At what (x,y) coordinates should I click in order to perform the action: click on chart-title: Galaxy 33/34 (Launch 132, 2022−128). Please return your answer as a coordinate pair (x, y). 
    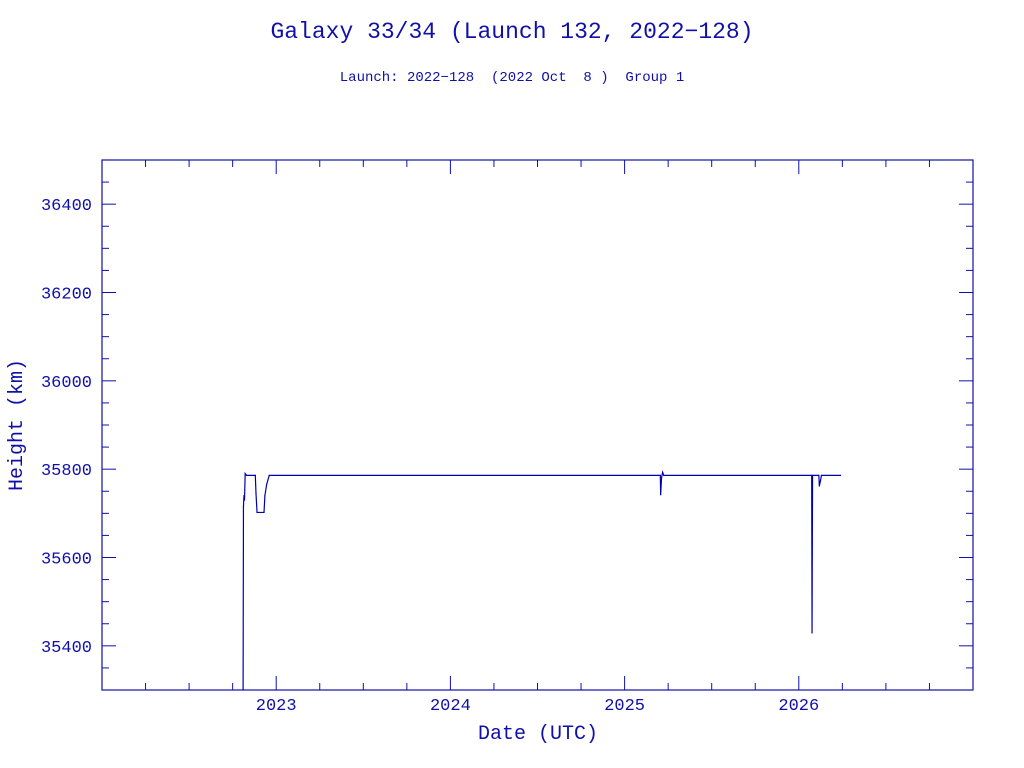
    Looking at the image, I should click on (511, 32).